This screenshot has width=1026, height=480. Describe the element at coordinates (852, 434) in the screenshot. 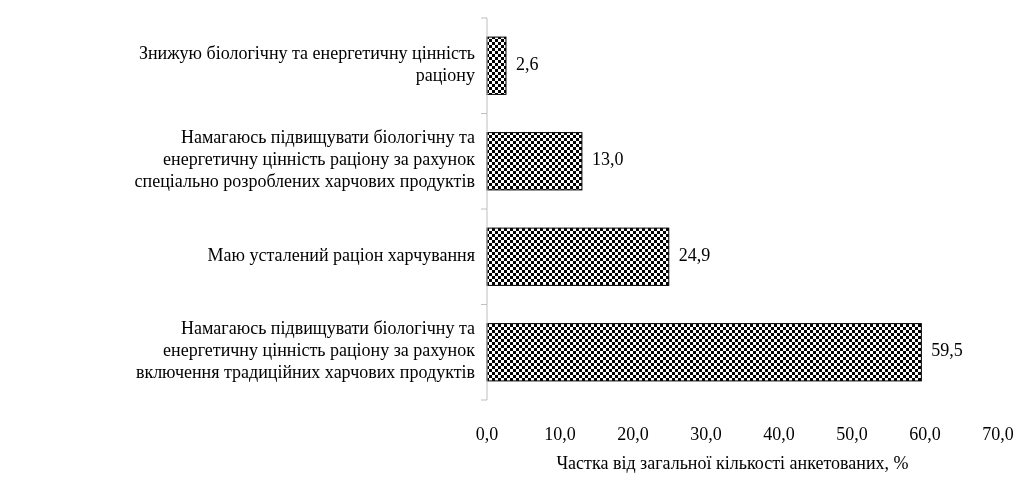

I see `x-tick-label: 50,0` at that location.